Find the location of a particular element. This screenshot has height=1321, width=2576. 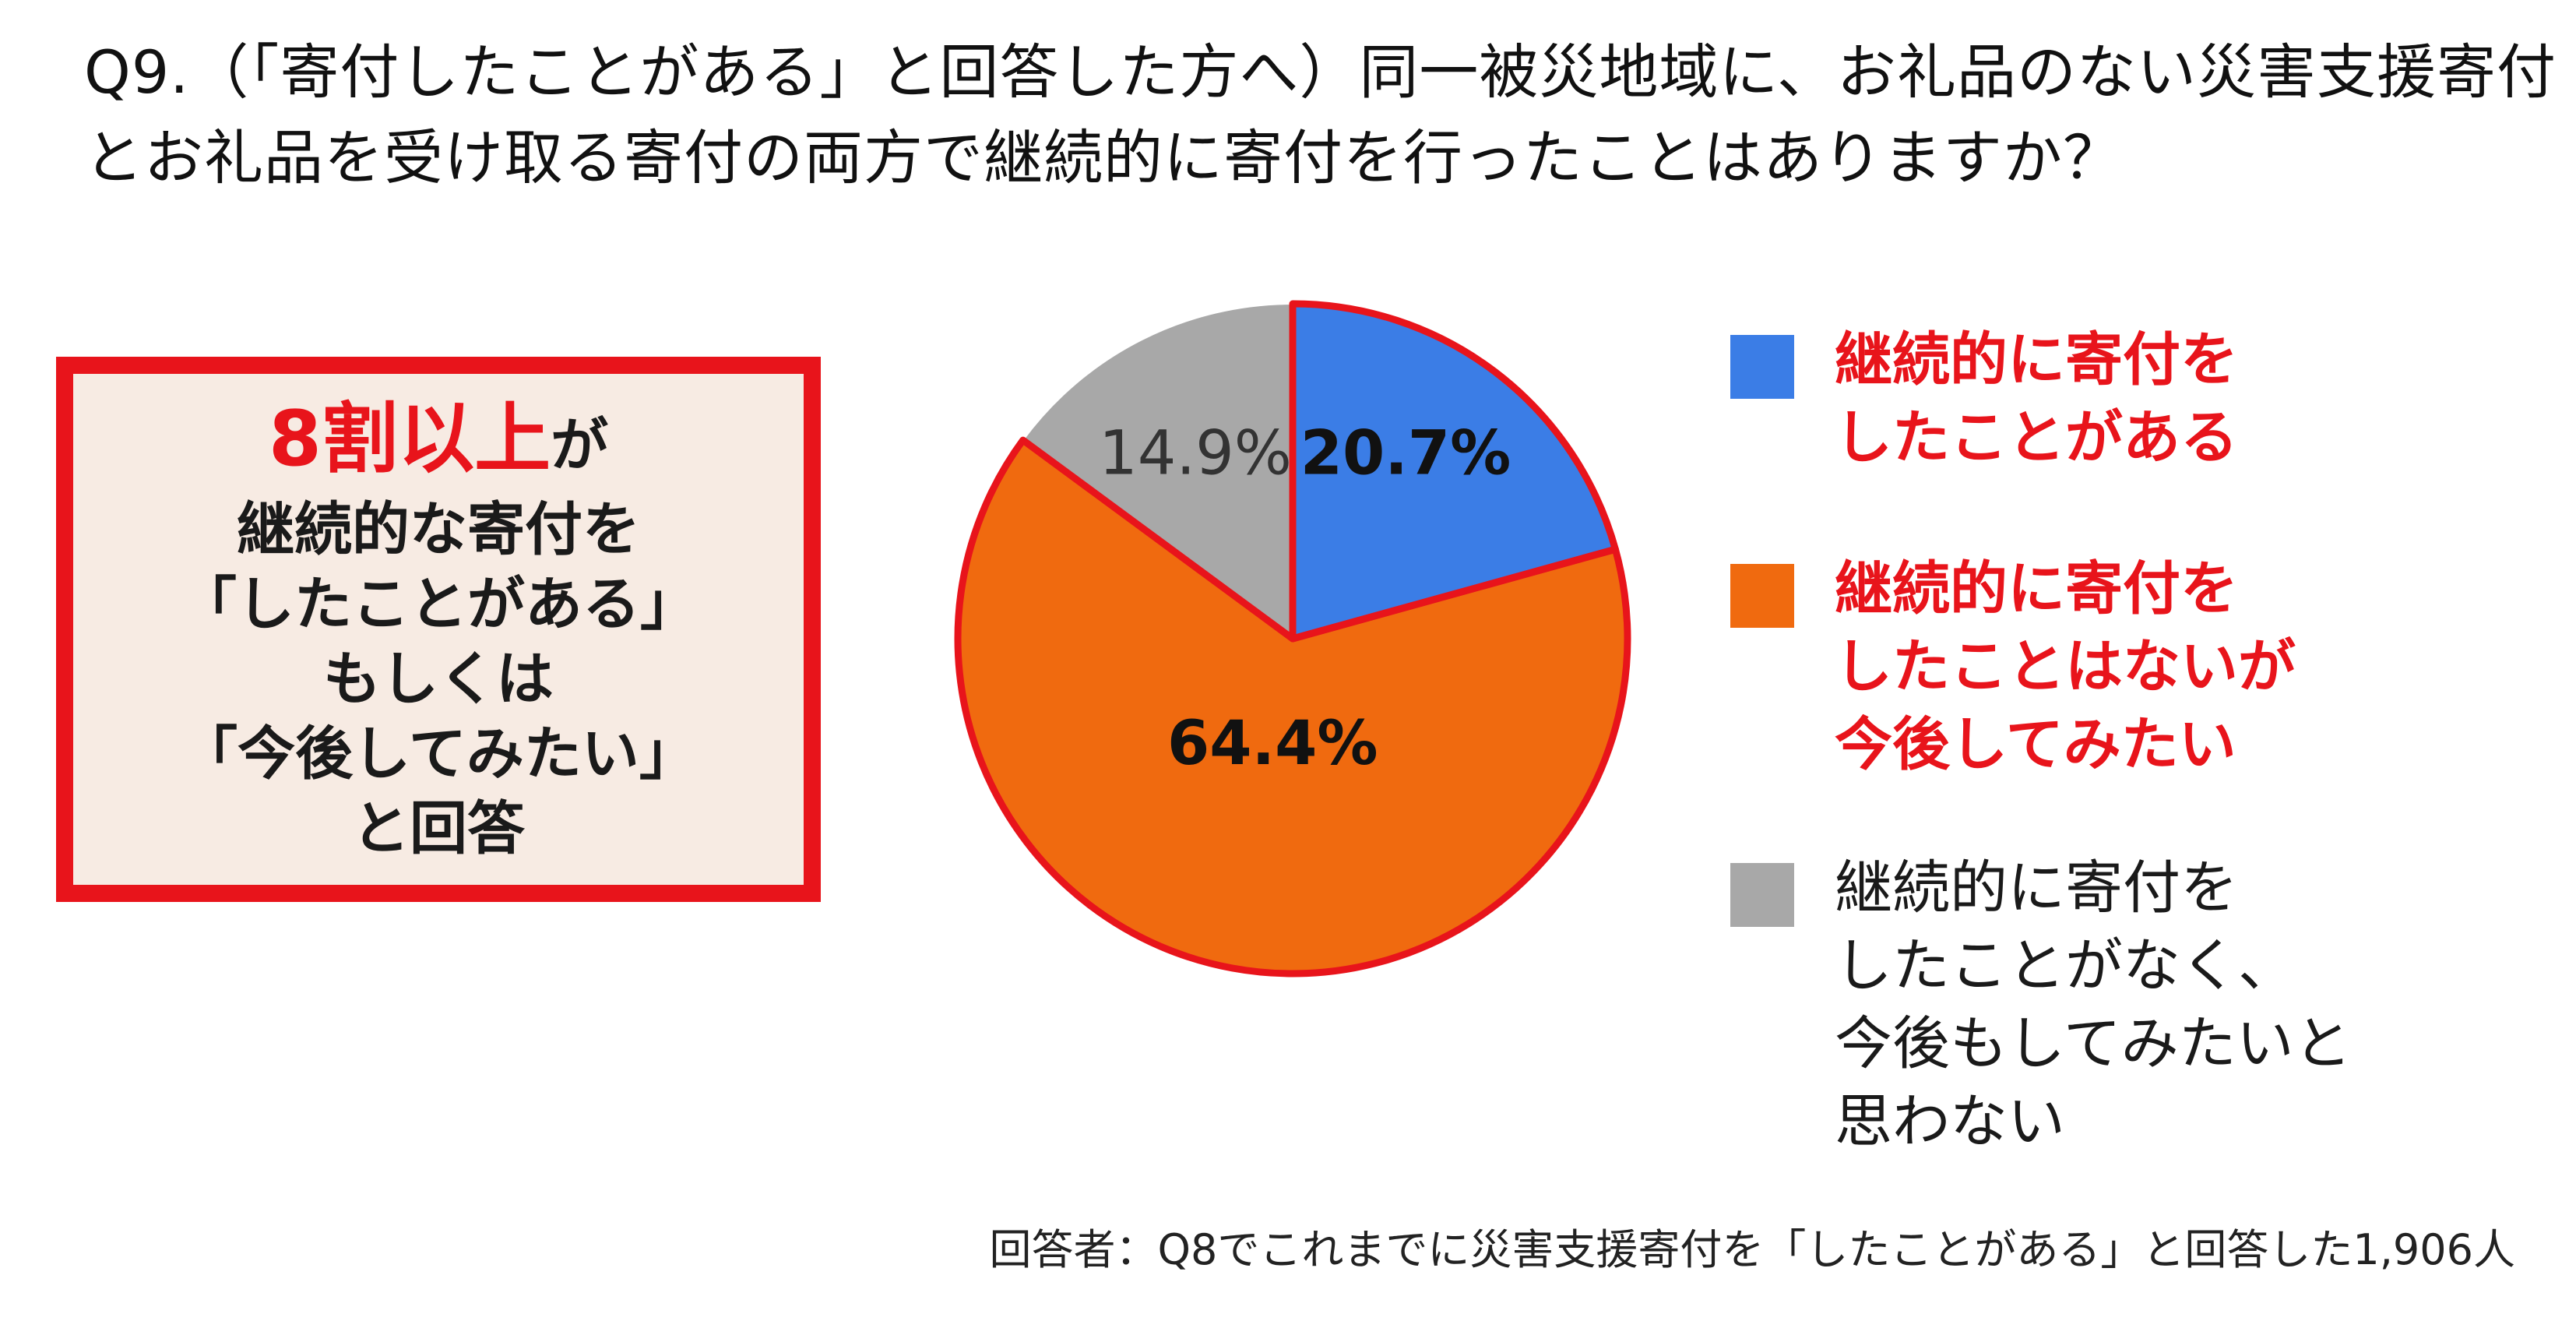

legend-swatch-orange is located at coordinates (1762, 596).